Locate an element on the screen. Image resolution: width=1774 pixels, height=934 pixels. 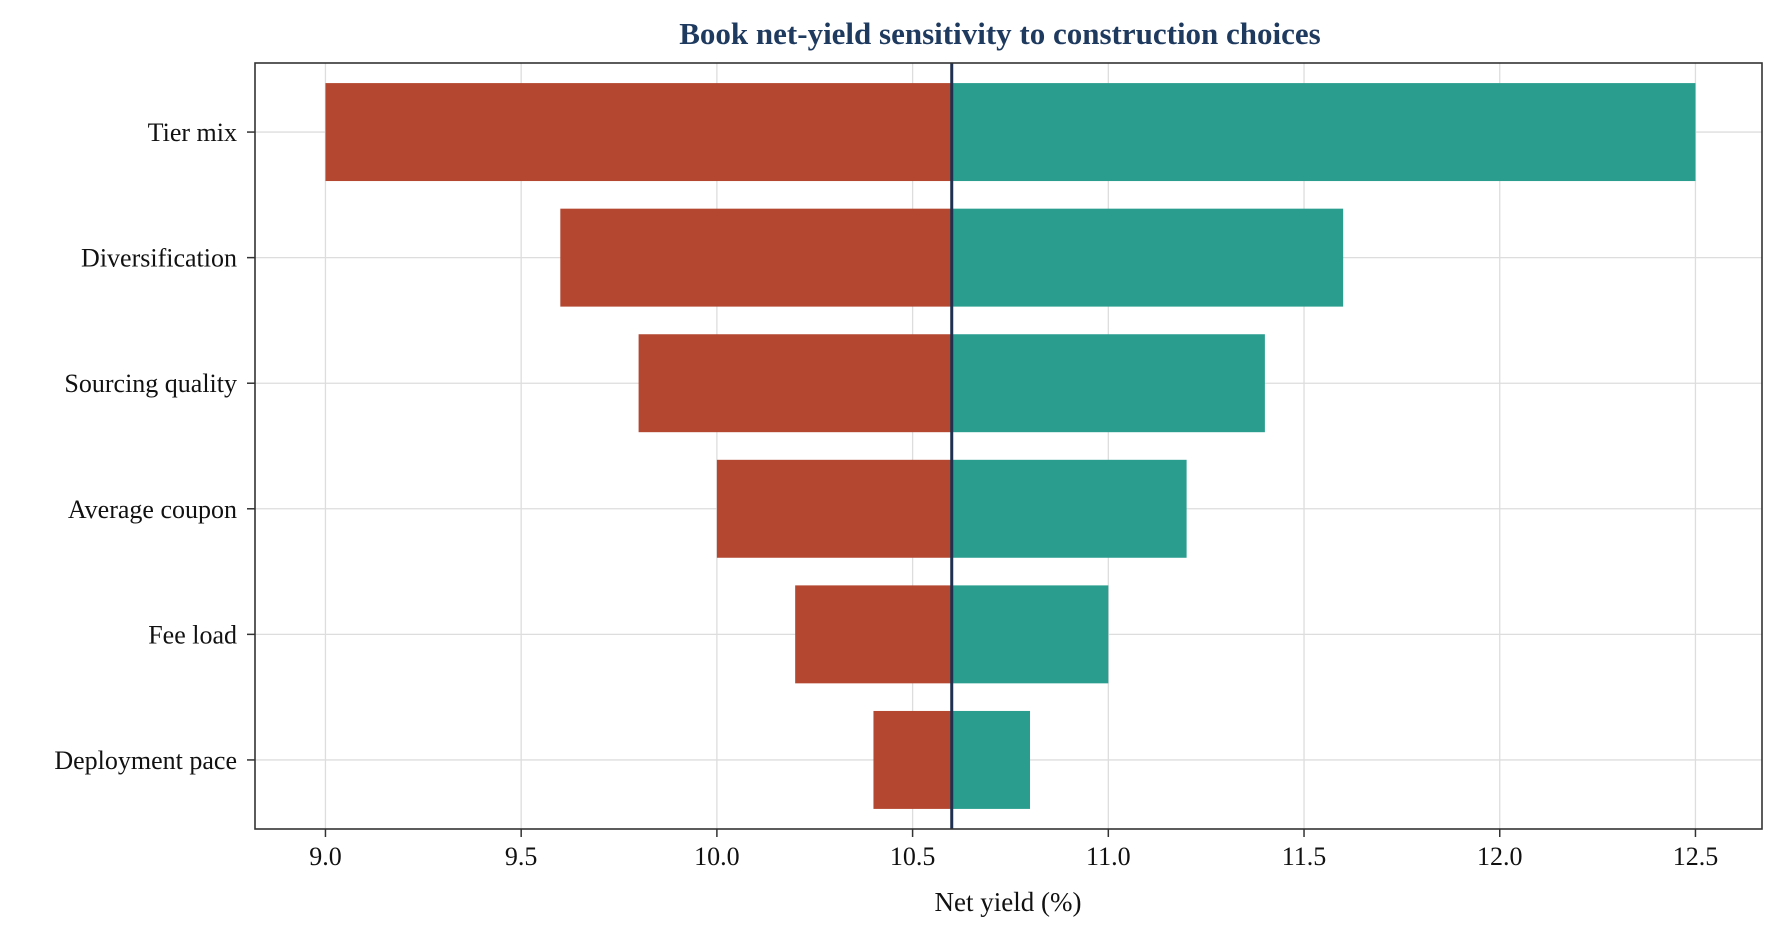
x-tick-label: 9.5 is located at coordinates (521, 856).